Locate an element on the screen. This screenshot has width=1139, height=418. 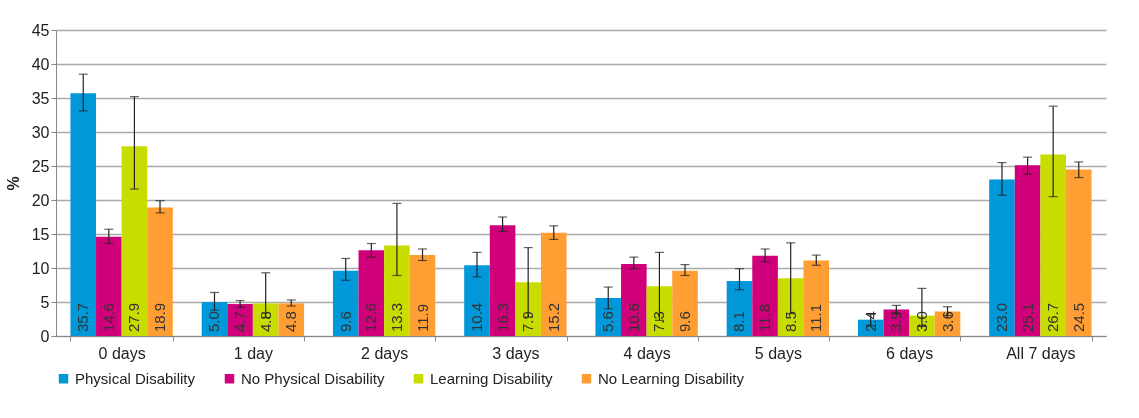
data-label: 4.7 is located at coordinates (240, 321).